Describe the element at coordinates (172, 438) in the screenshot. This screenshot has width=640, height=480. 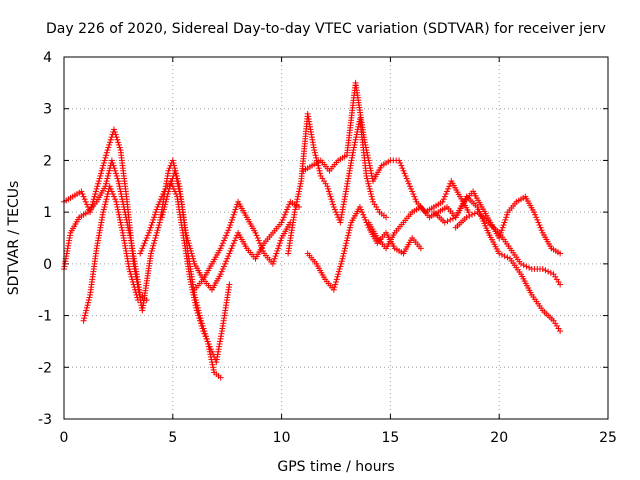
I see `x-tick-label: 5` at that location.